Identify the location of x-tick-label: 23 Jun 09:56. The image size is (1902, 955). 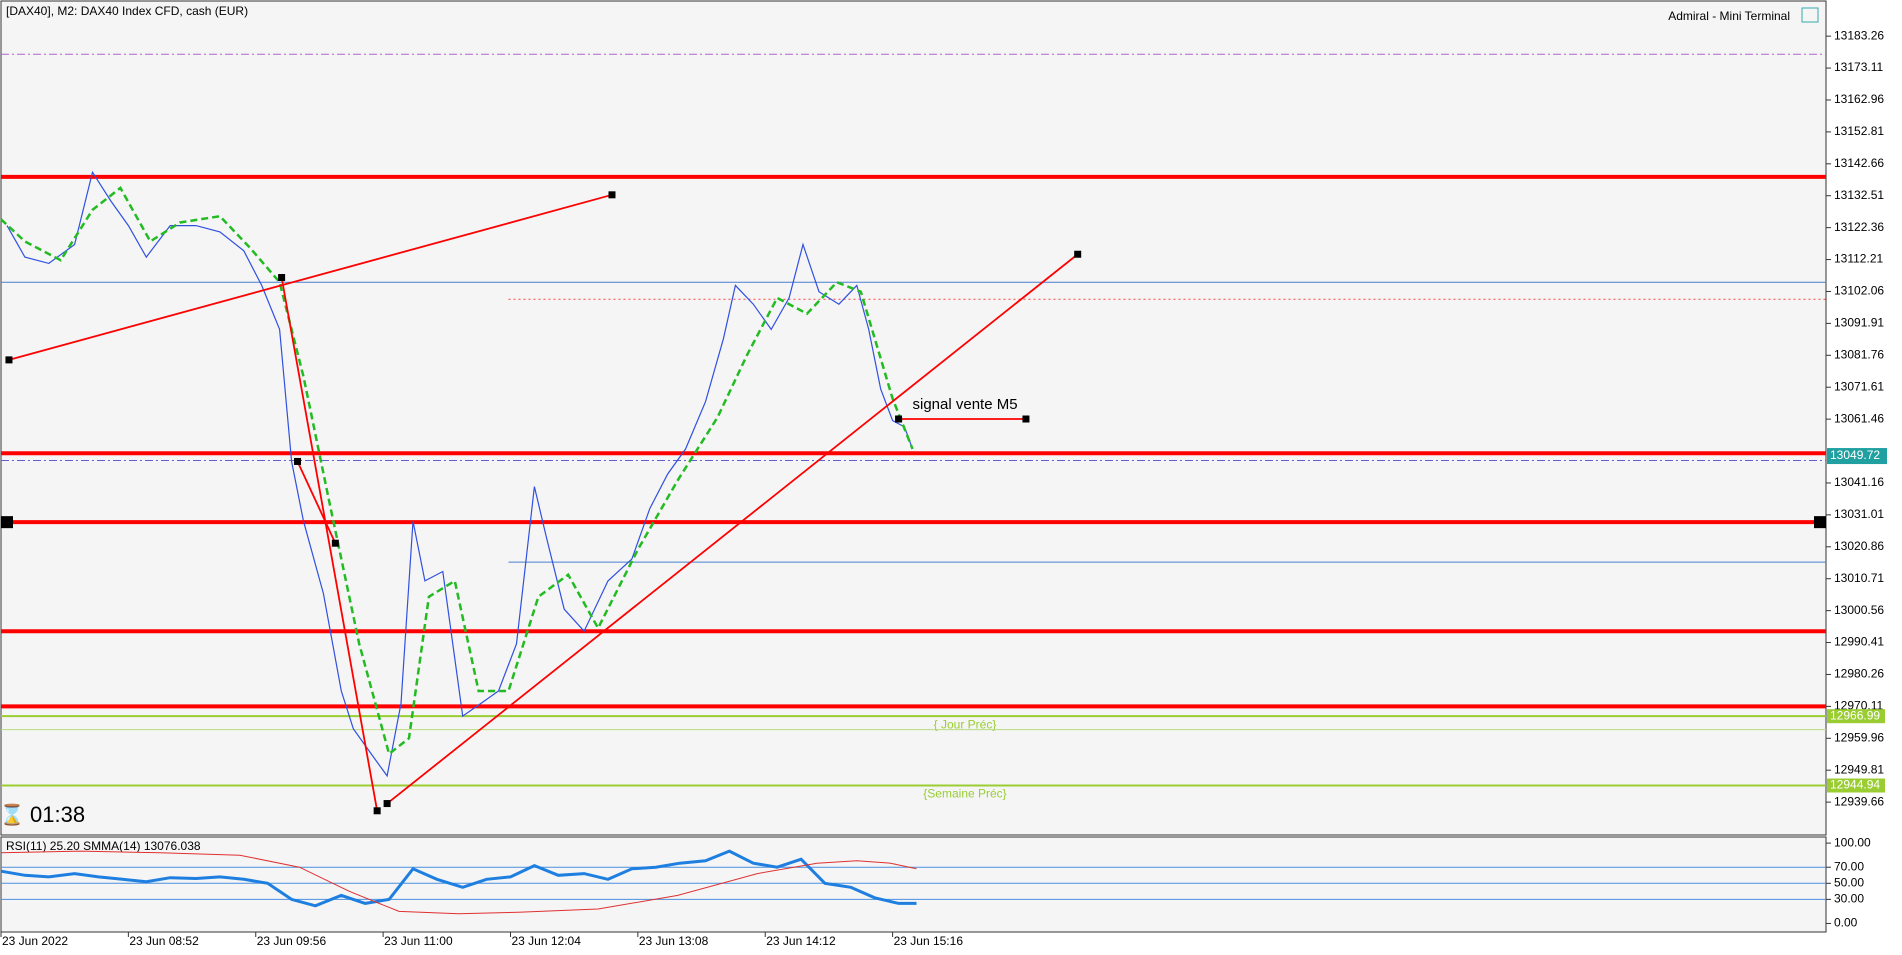
(292, 941).